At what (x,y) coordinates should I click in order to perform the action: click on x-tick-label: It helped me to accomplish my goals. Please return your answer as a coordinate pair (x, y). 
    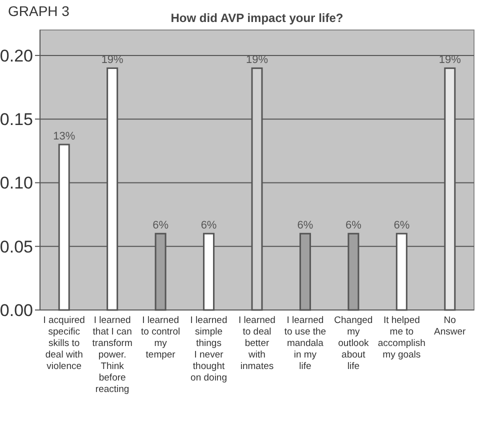
    Looking at the image, I should click on (402, 337).